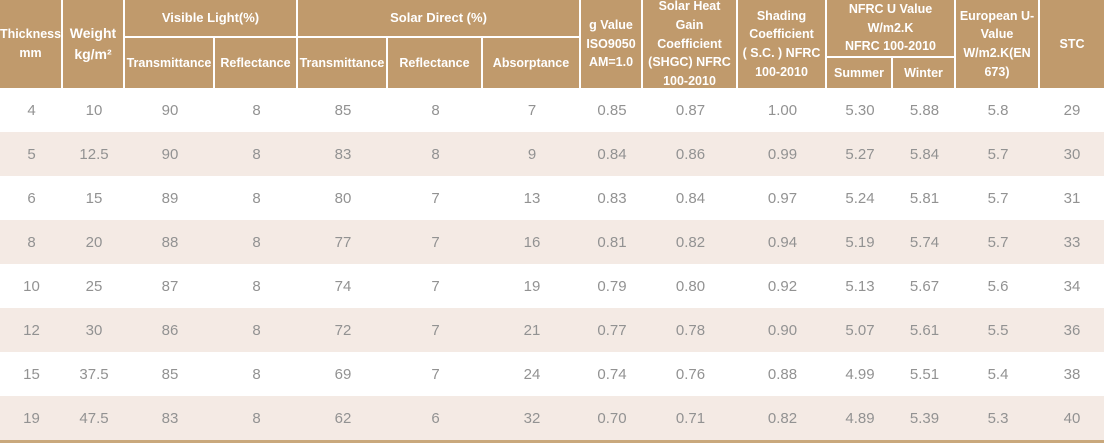 This screenshot has height=448, width=1104. Describe the element at coordinates (343, 374) in the screenshot. I see `table-cell: 69` at that location.